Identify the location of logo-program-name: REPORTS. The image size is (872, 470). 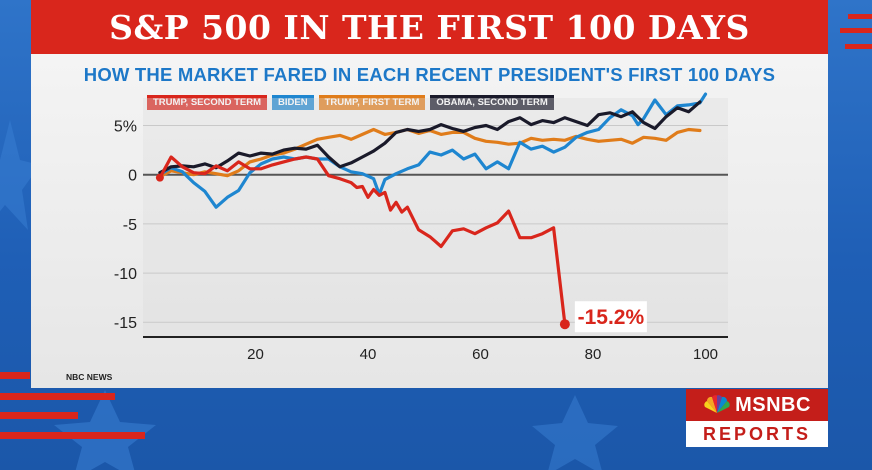
(756, 433).